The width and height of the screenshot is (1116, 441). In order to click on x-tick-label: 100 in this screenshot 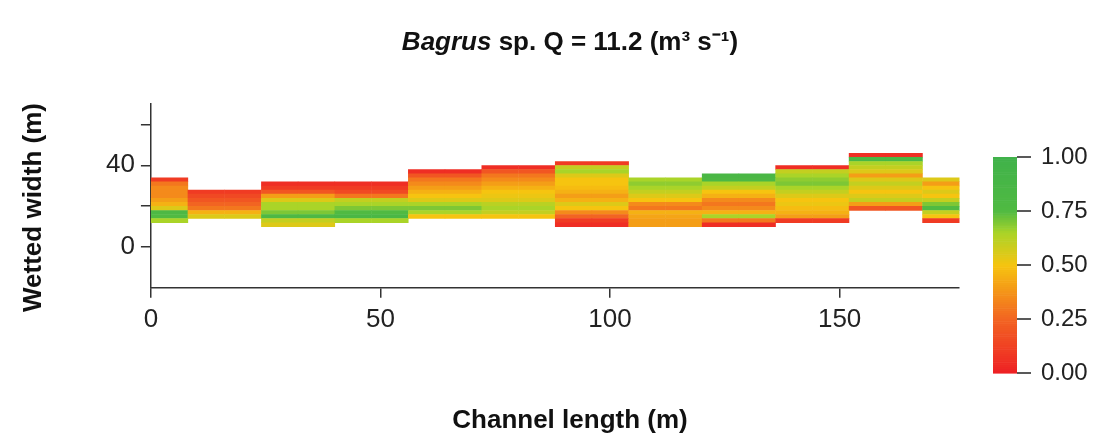, I will do `click(610, 317)`.